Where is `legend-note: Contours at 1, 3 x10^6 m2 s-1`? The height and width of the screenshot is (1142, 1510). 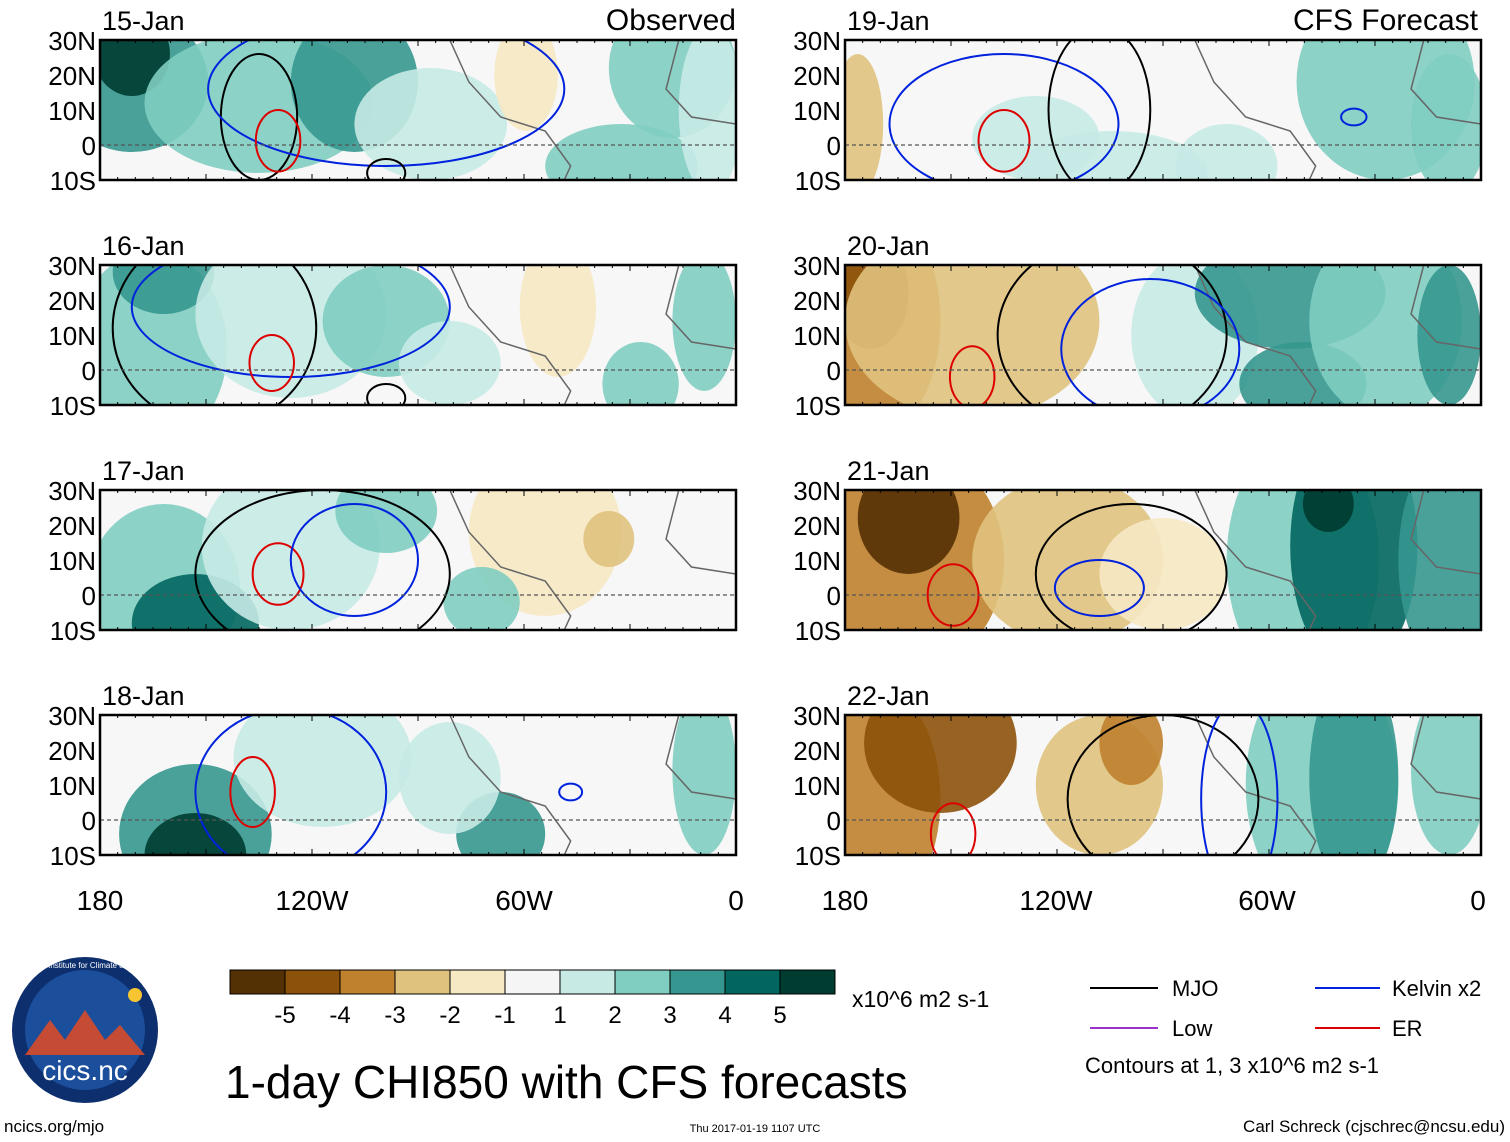 legend-note: Contours at 1, 3 x10^6 m2 s-1 is located at coordinates (1232, 1065).